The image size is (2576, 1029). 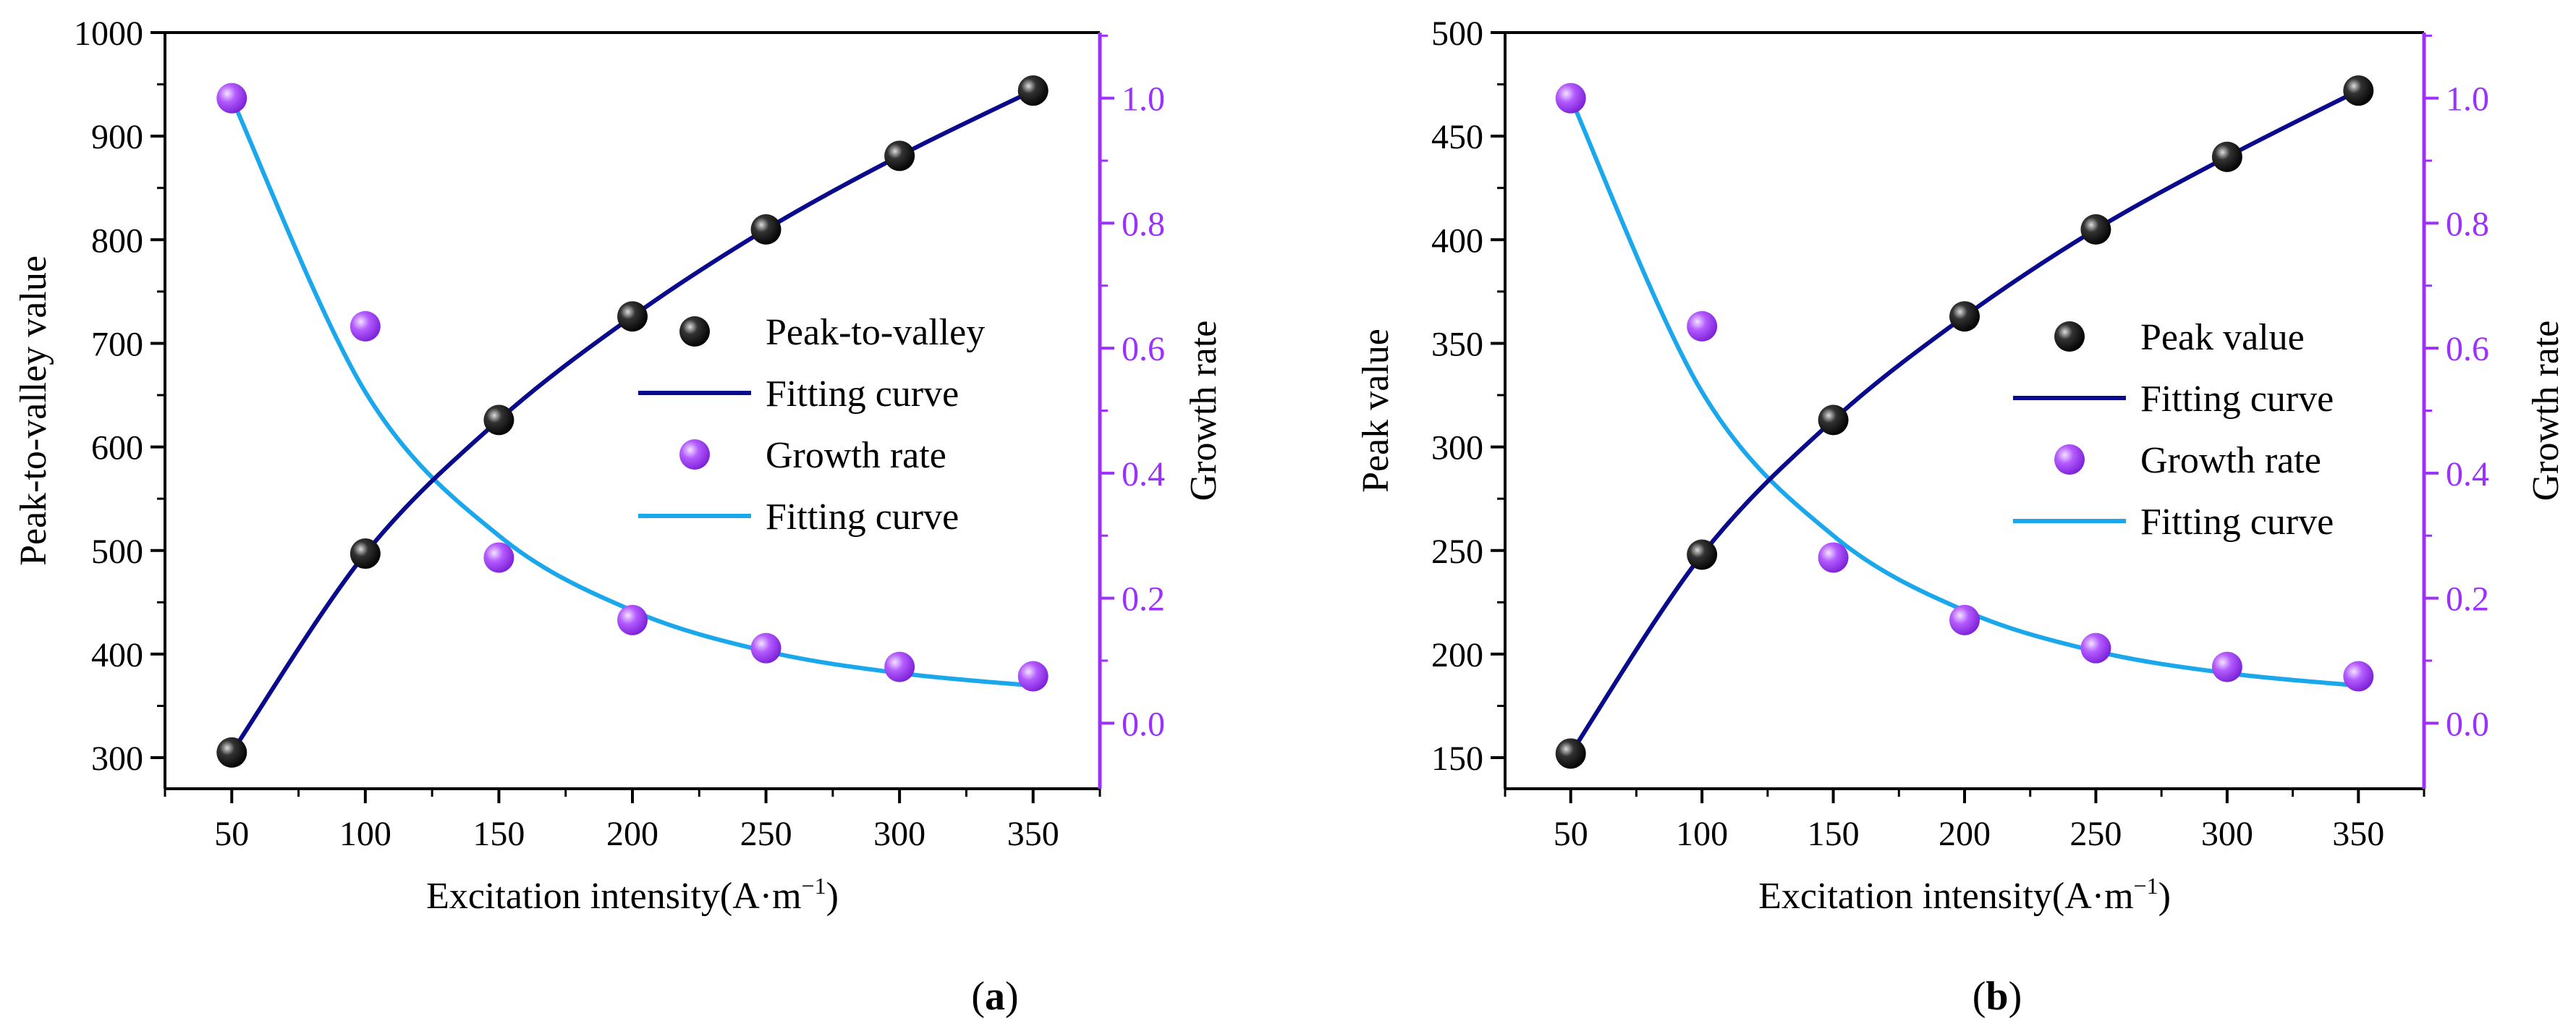 What do you see at coordinates (33, 410) in the screenshot?
I see `y-axis-label: Peak-to-valley value` at bounding box center [33, 410].